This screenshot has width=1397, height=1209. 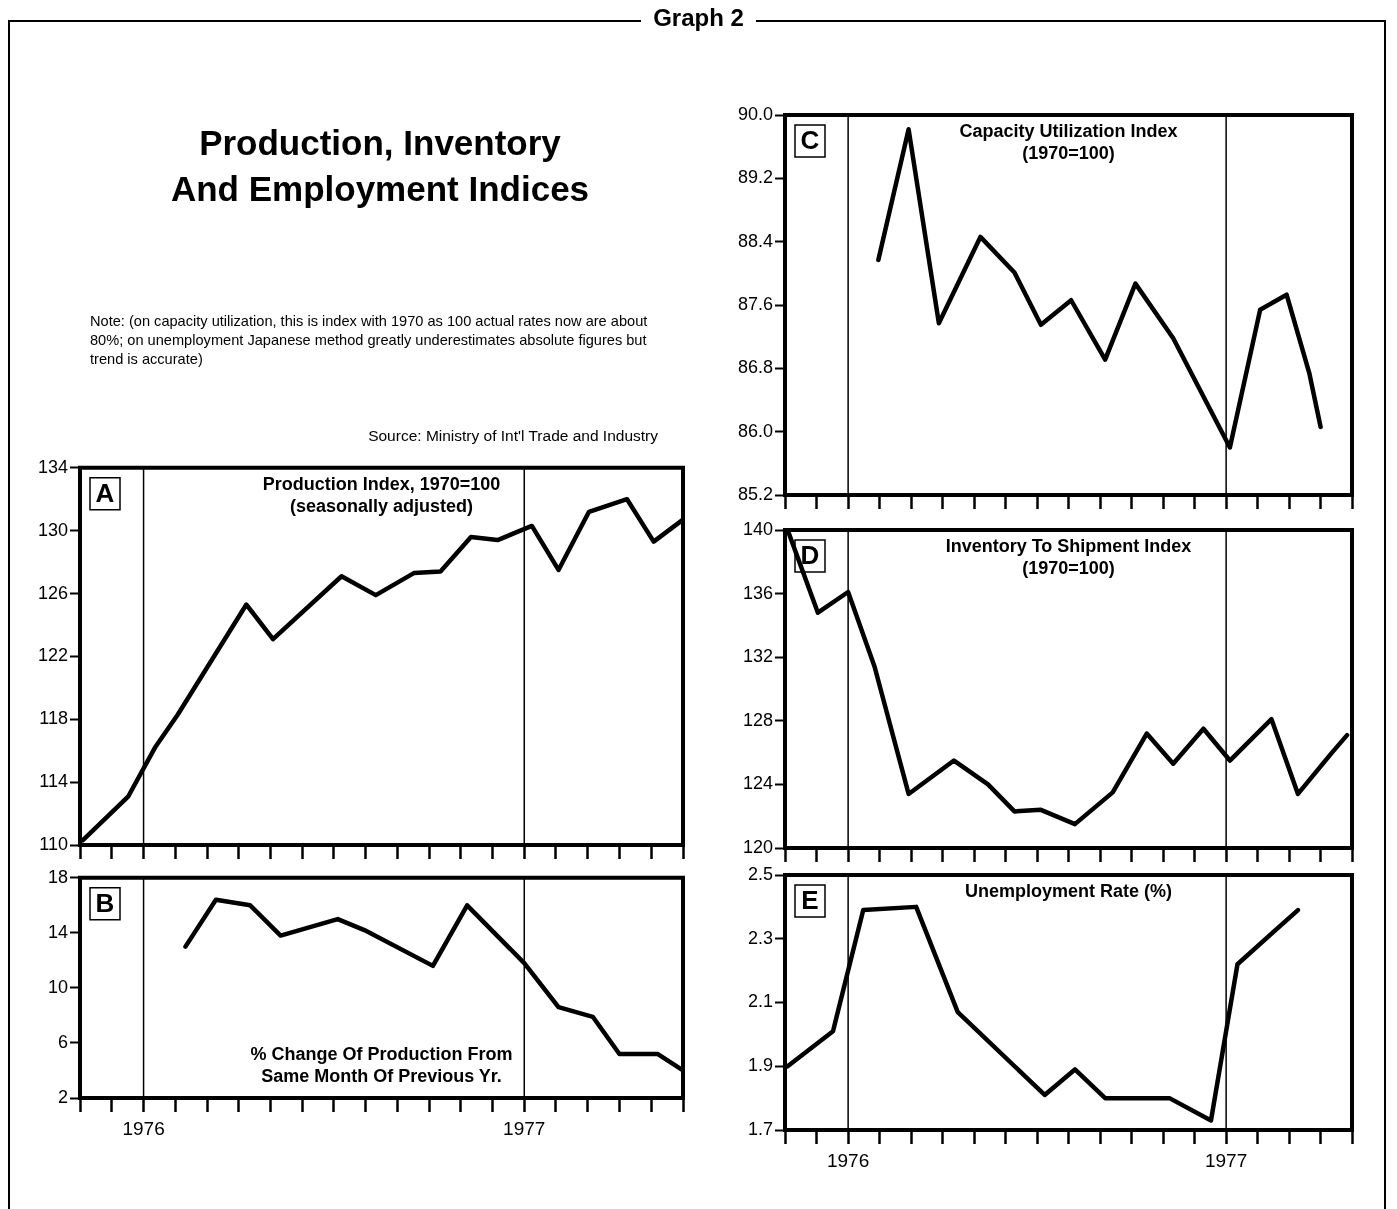 What do you see at coordinates (105, 902) in the screenshot?
I see `annotation: B` at bounding box center [105, 902].